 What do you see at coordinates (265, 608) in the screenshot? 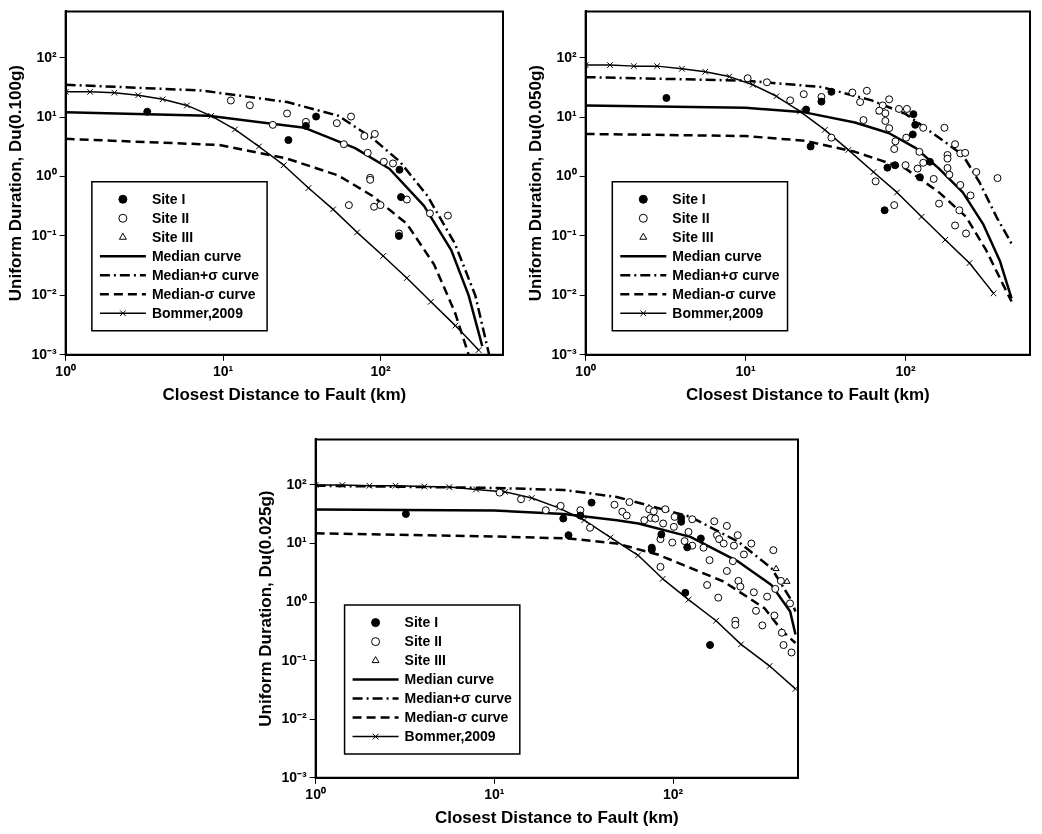
I see `y-axis-title: Uniform Duration, Du(0.025g)` at bounding box center [265, 608].